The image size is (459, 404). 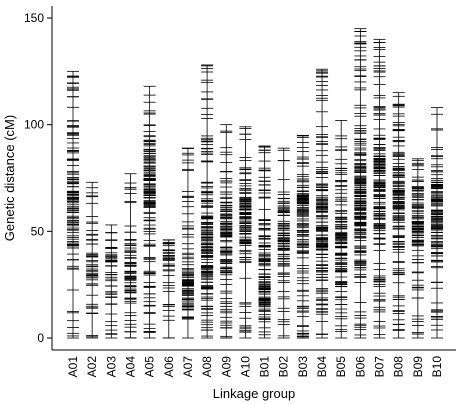 I want to click on x-tick-label: A08, so click(x=207, y=367).